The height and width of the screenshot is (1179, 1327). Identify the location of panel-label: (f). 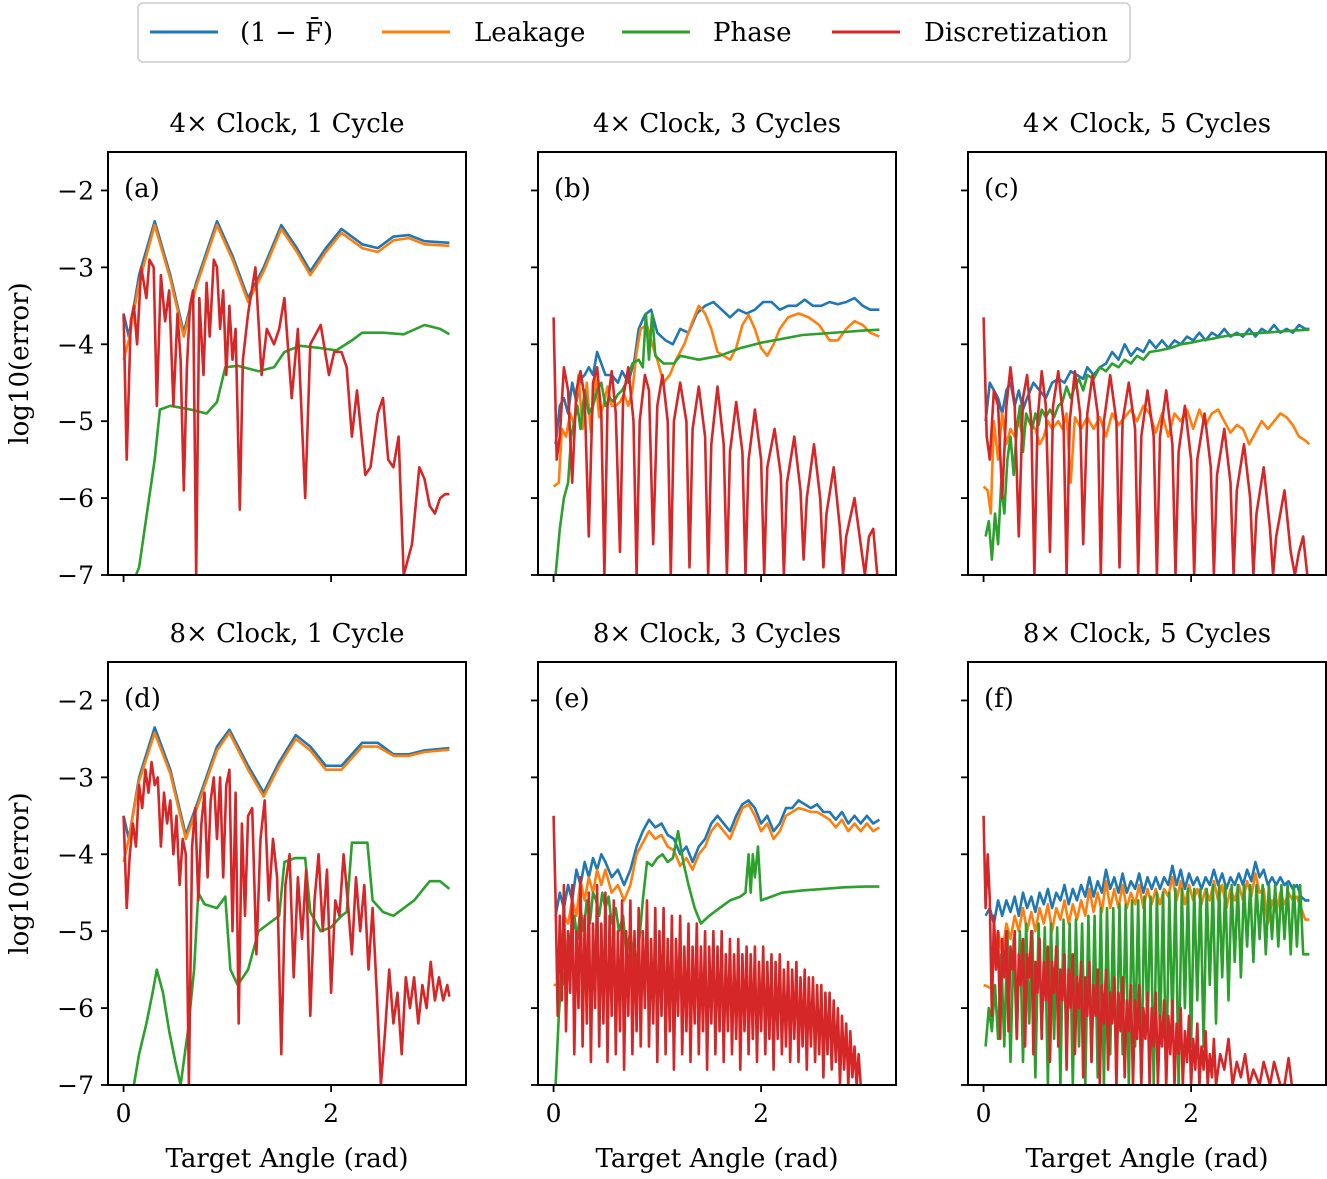
(999, 699).